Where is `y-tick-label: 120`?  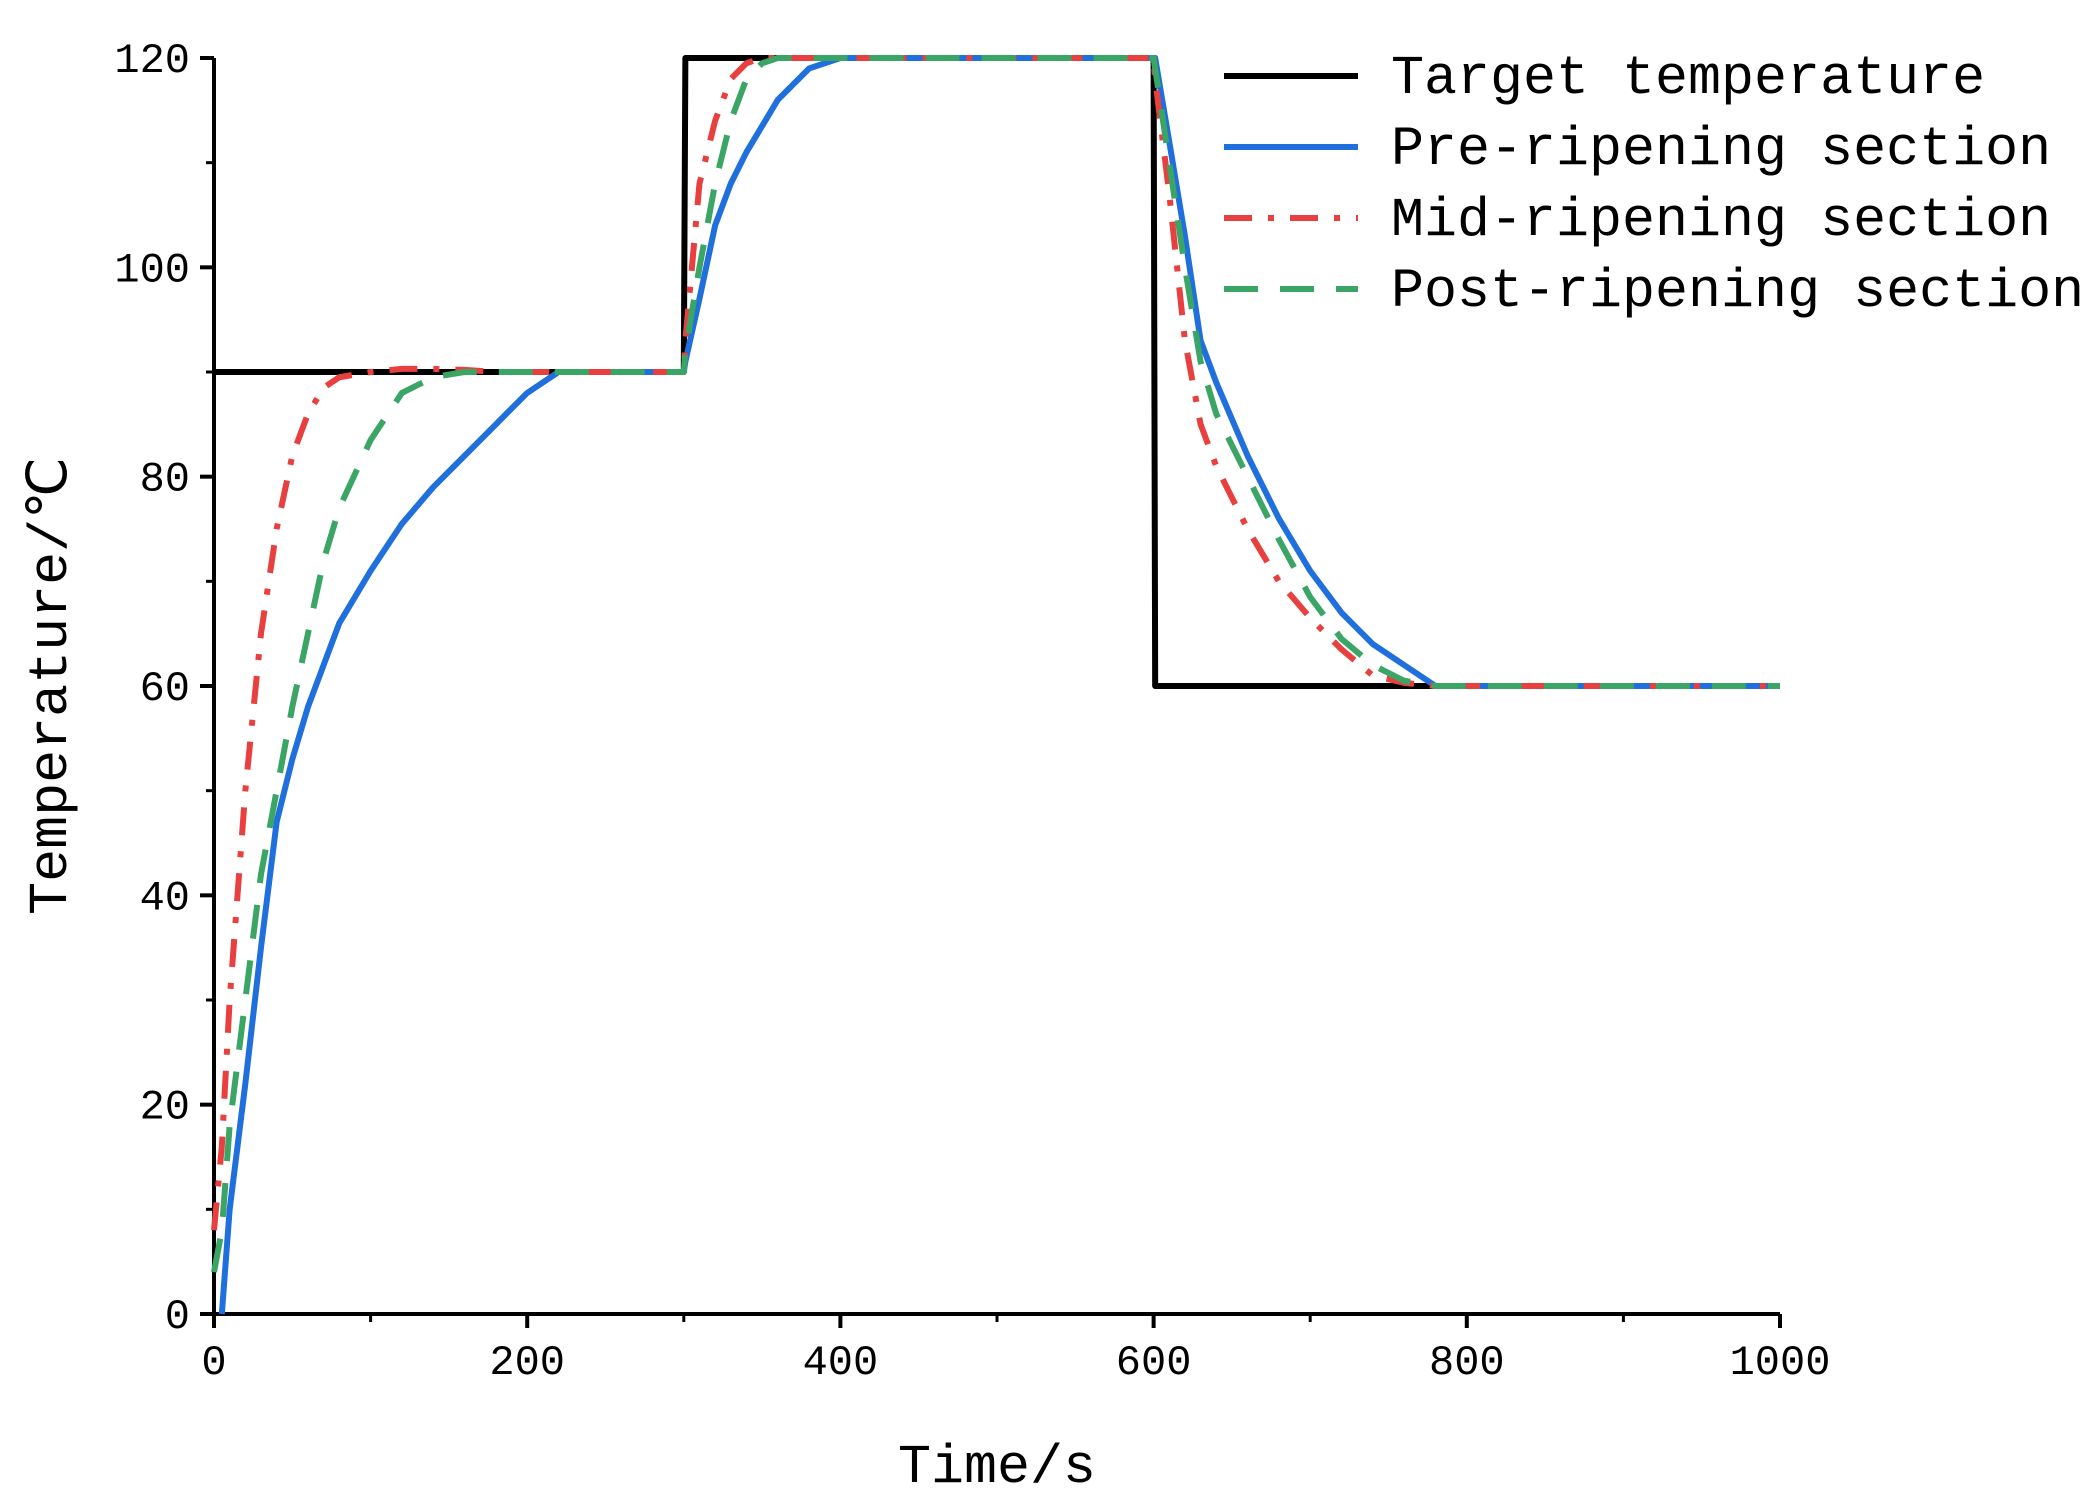 y-tick-label: 120 is located at coordinates (152, 61).